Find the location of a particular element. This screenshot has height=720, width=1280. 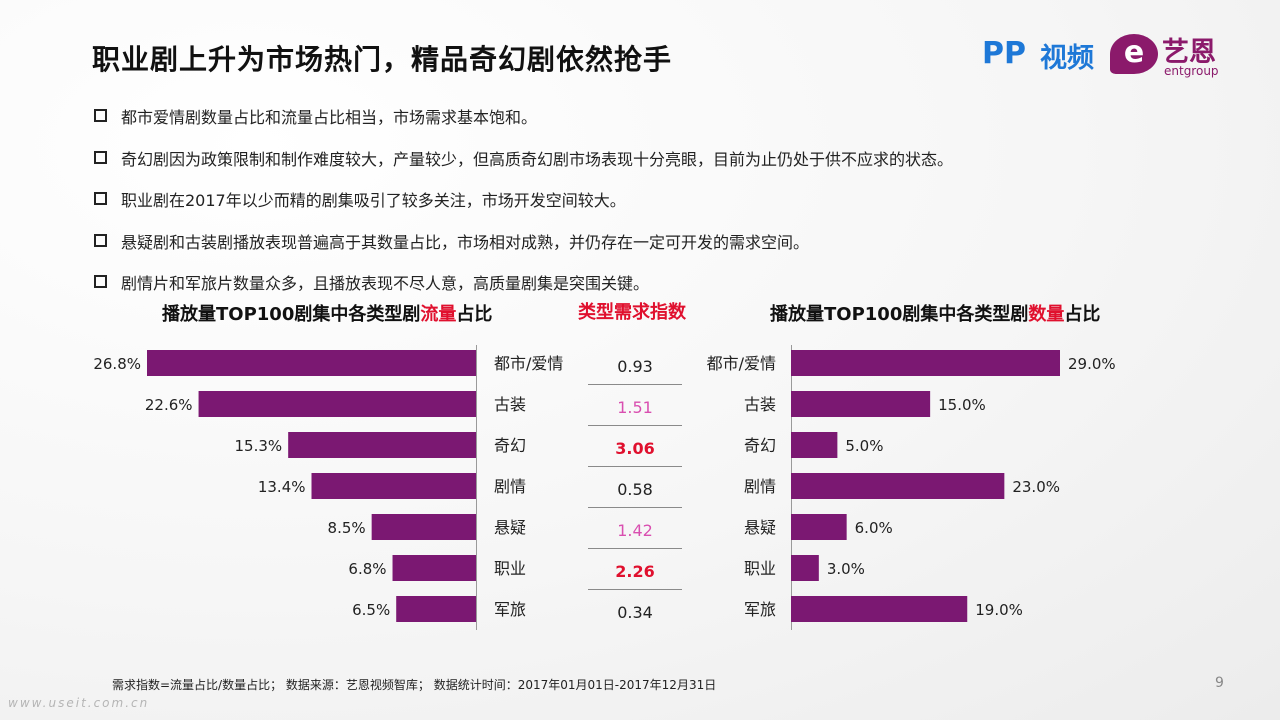

demand-index-value: 0.34 is located at coordinates (635, 612).